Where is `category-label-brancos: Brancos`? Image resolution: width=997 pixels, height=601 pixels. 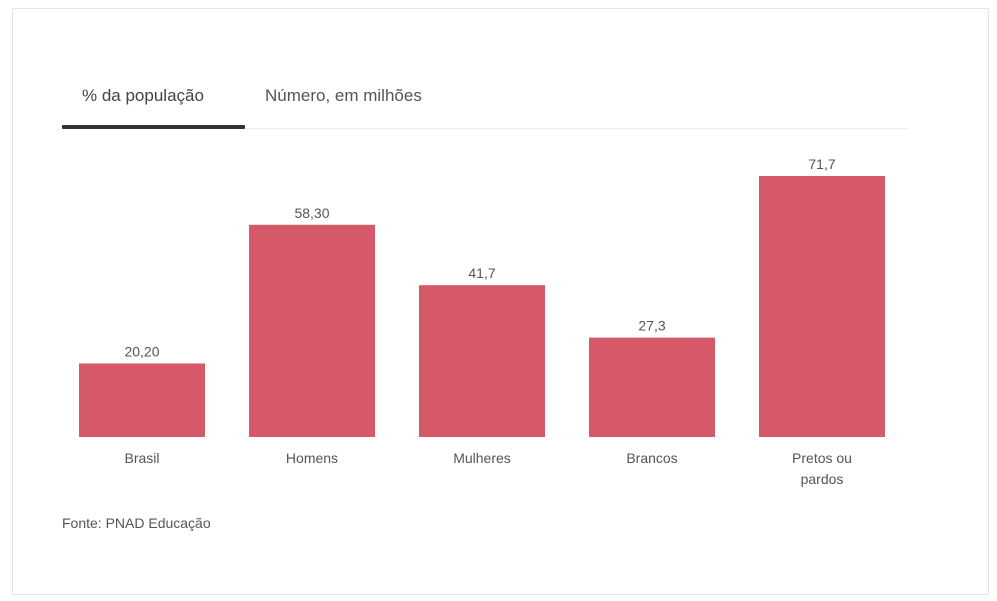 category-label-brancos: Brancos is located at coordinates (651, 458).